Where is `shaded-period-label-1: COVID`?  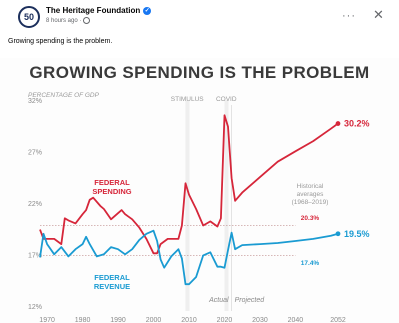
shaded-period-label-1: COVID is located at coordinates (226, 99).